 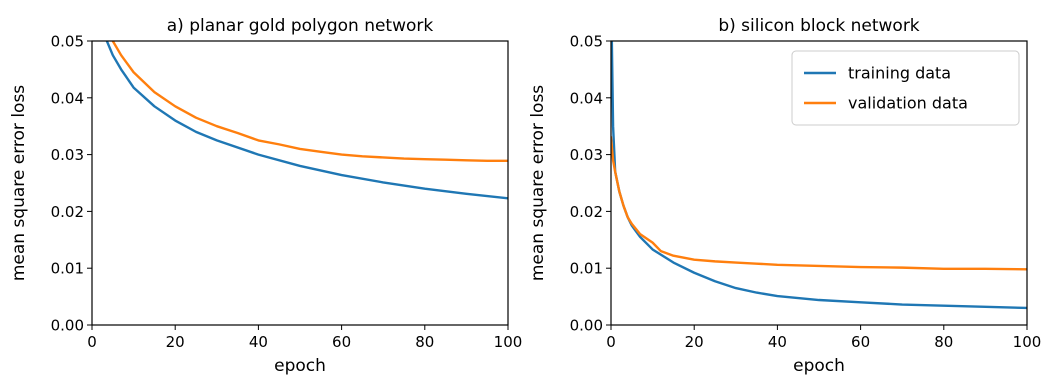 What do you see at coordinates (899, 73) in the screenshot?
I see `legend-label: training data` at bounding box center [899, 73].